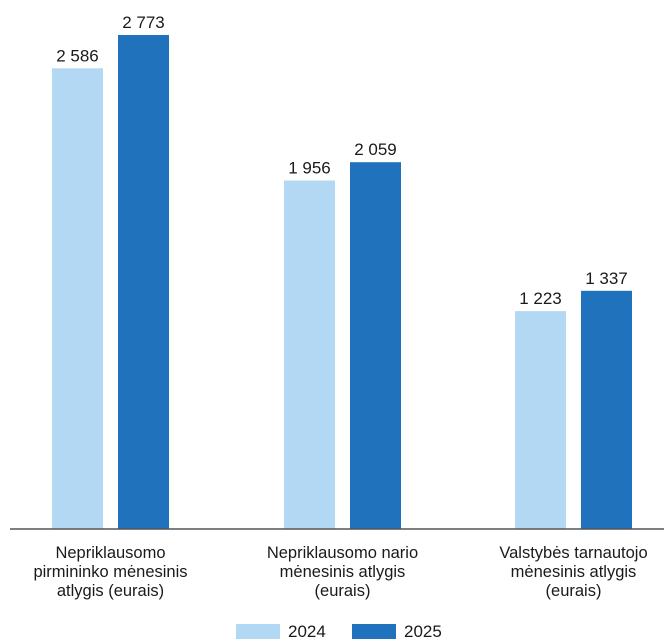 This screenshot has width=664, height=639. I want to click on category-label-0-line-2: atlygis (eurais), so click(110, 591).